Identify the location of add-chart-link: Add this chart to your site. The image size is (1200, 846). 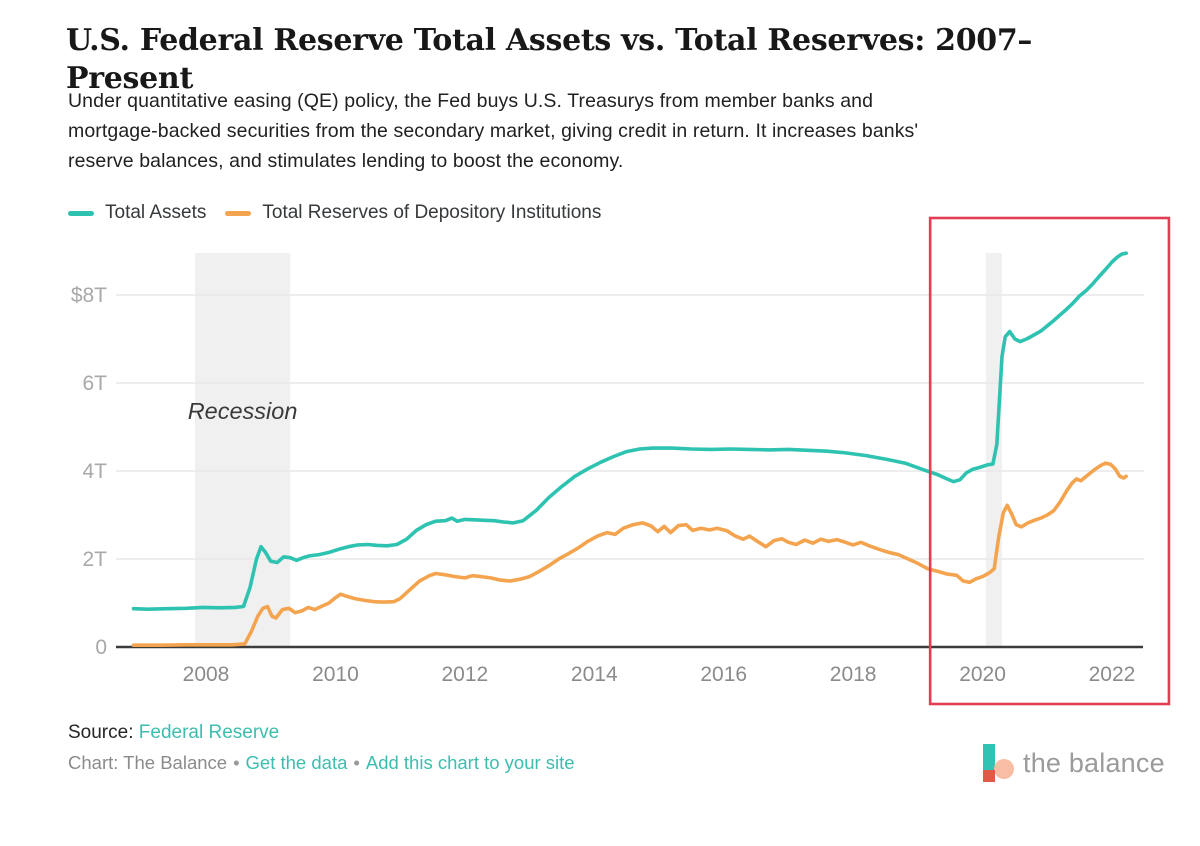
(470, 762).